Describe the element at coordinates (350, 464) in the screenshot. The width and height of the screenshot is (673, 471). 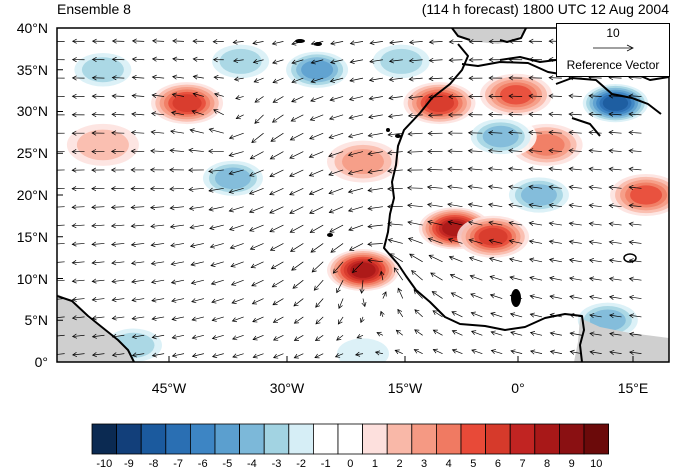
I see `colorbar-label: 0` at that location.